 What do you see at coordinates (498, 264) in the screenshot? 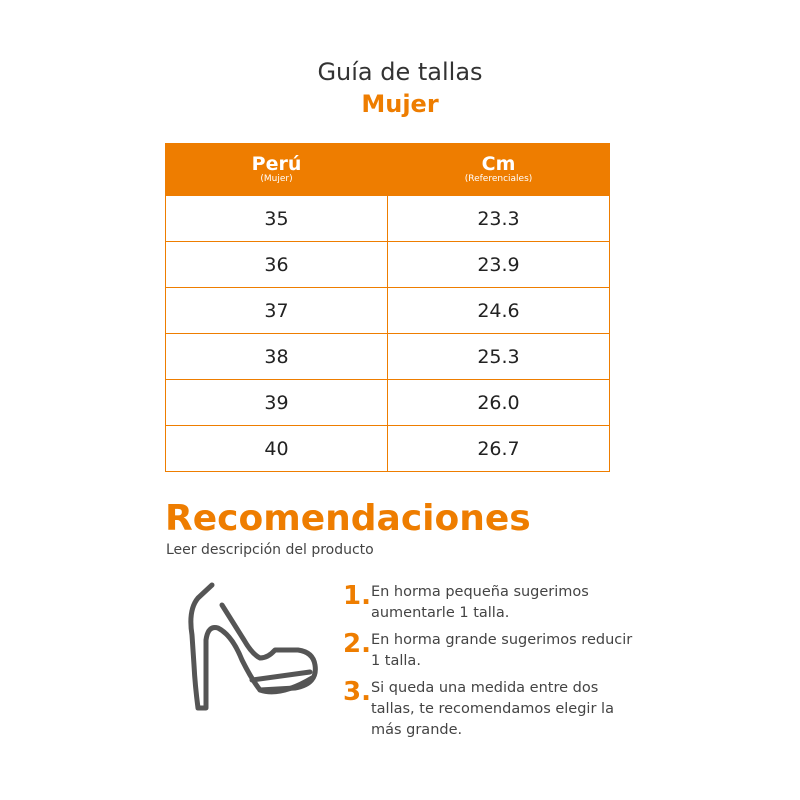
I see `cm-cell: 23.9` at bounding box center [498, 264].